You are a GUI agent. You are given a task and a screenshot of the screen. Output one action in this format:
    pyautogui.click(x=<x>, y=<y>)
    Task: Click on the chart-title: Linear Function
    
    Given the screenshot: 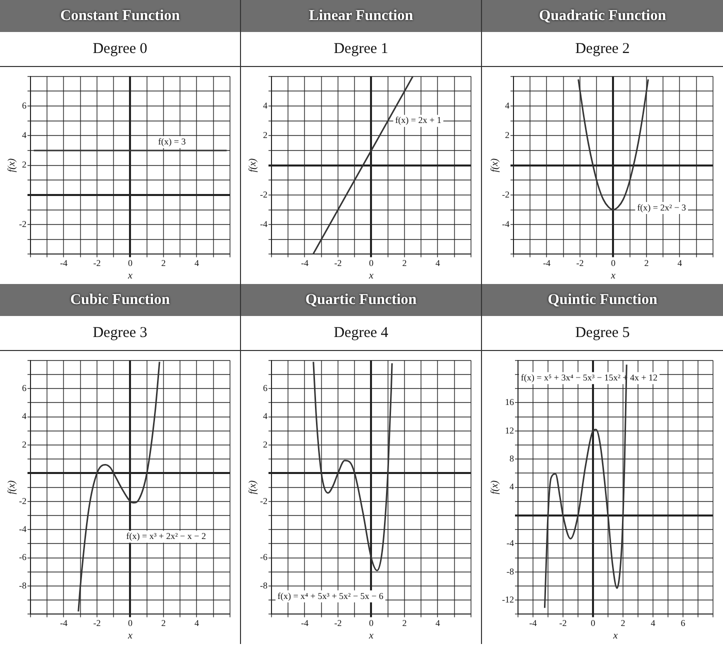 What is the action you would take?
    pyautogui.click(x=361, y=16)
    